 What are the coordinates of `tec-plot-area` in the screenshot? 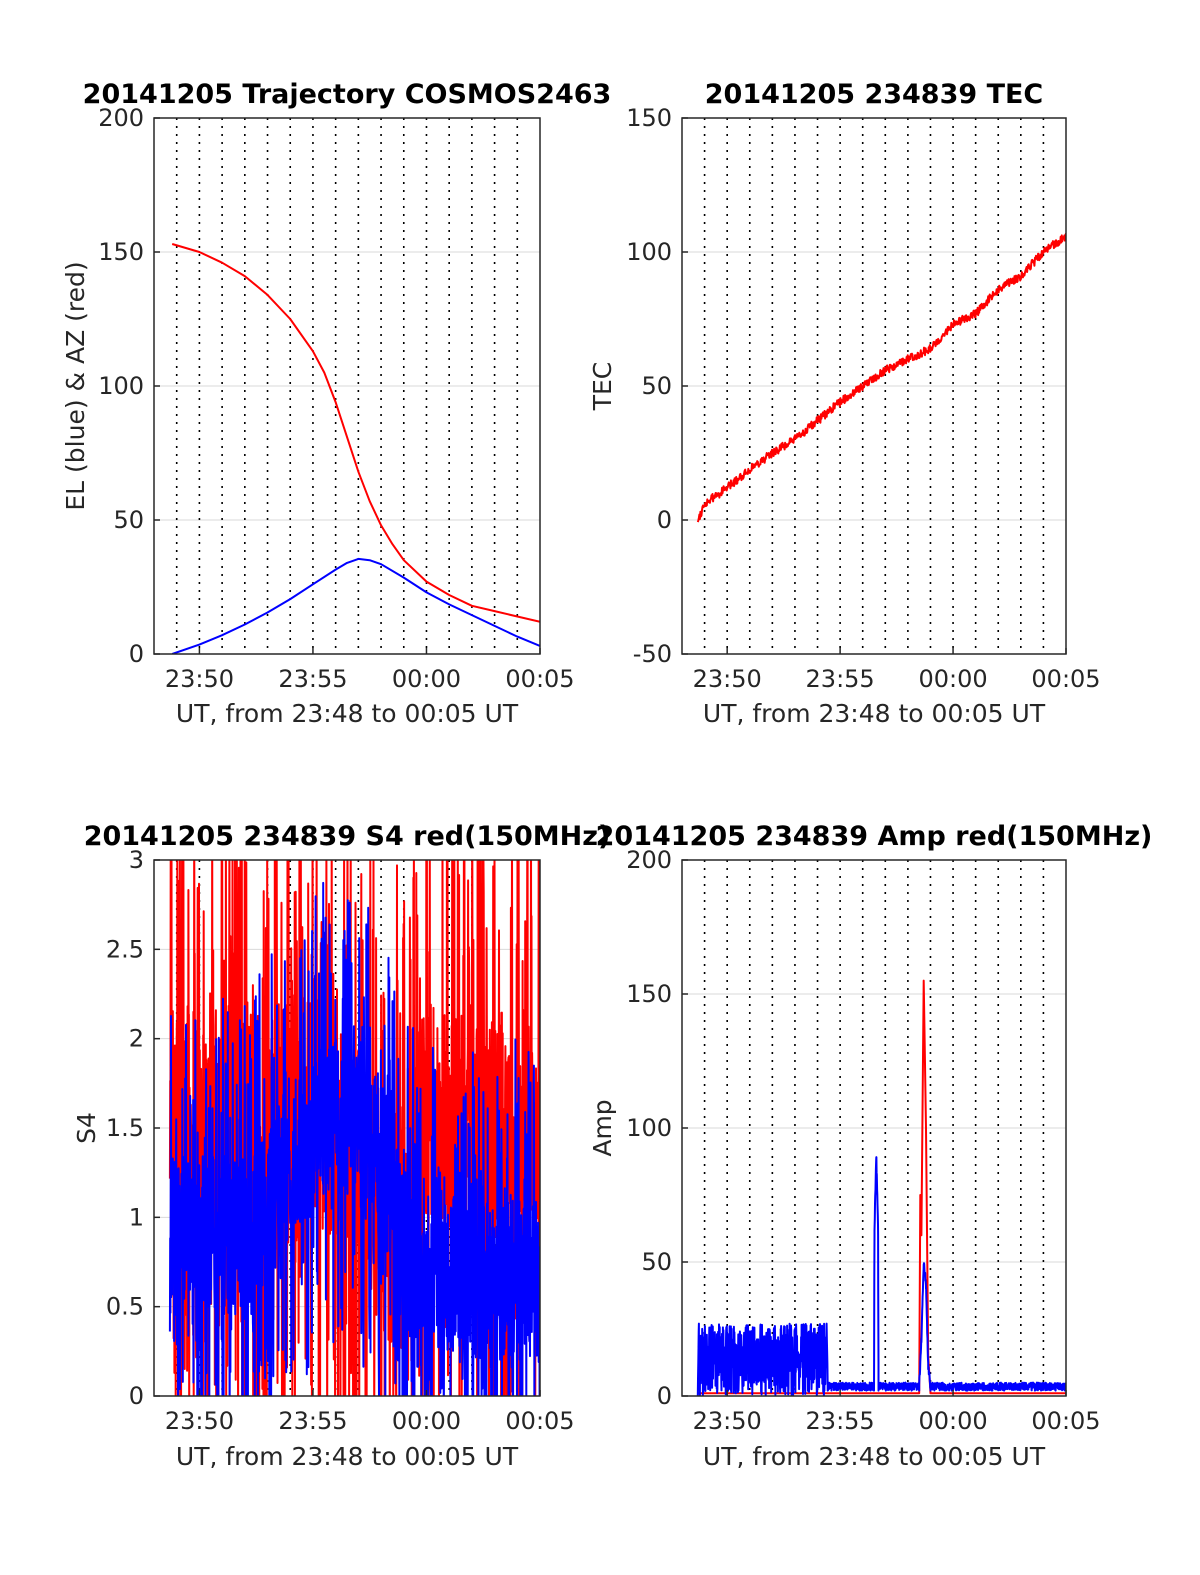 It's located at (881, 377).